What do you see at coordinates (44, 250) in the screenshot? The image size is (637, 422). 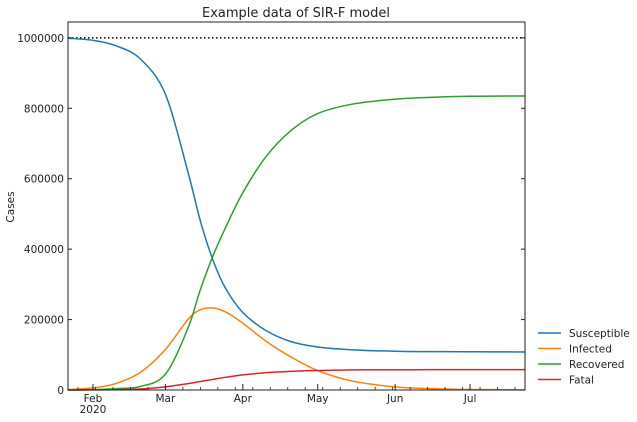 I see `y-tick-label: 400000` at bounding box center [44, 250].